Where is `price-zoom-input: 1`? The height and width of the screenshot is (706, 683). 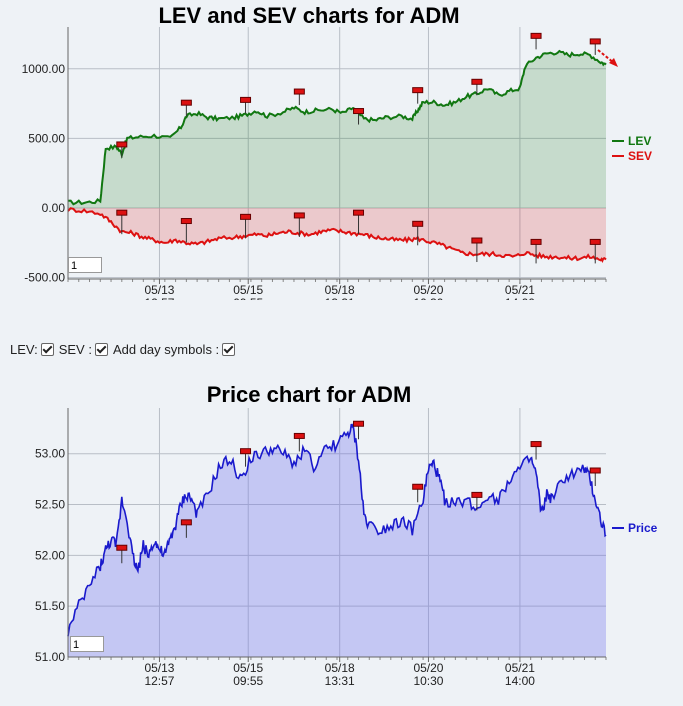
price-zoom-input: 1 is located at coordinates (87, 644).